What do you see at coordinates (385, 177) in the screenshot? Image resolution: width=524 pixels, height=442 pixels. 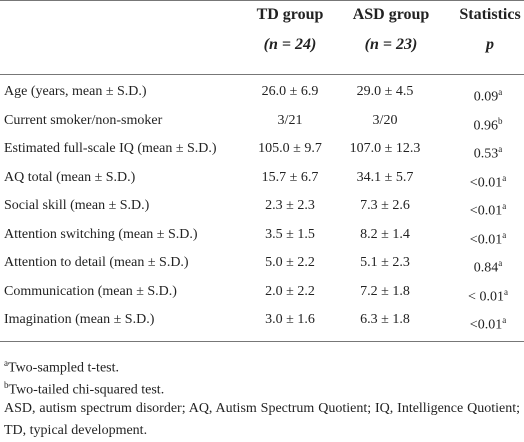 I see `asd-value: 34.1 ± 5.7` at bounding box center [385, 177].